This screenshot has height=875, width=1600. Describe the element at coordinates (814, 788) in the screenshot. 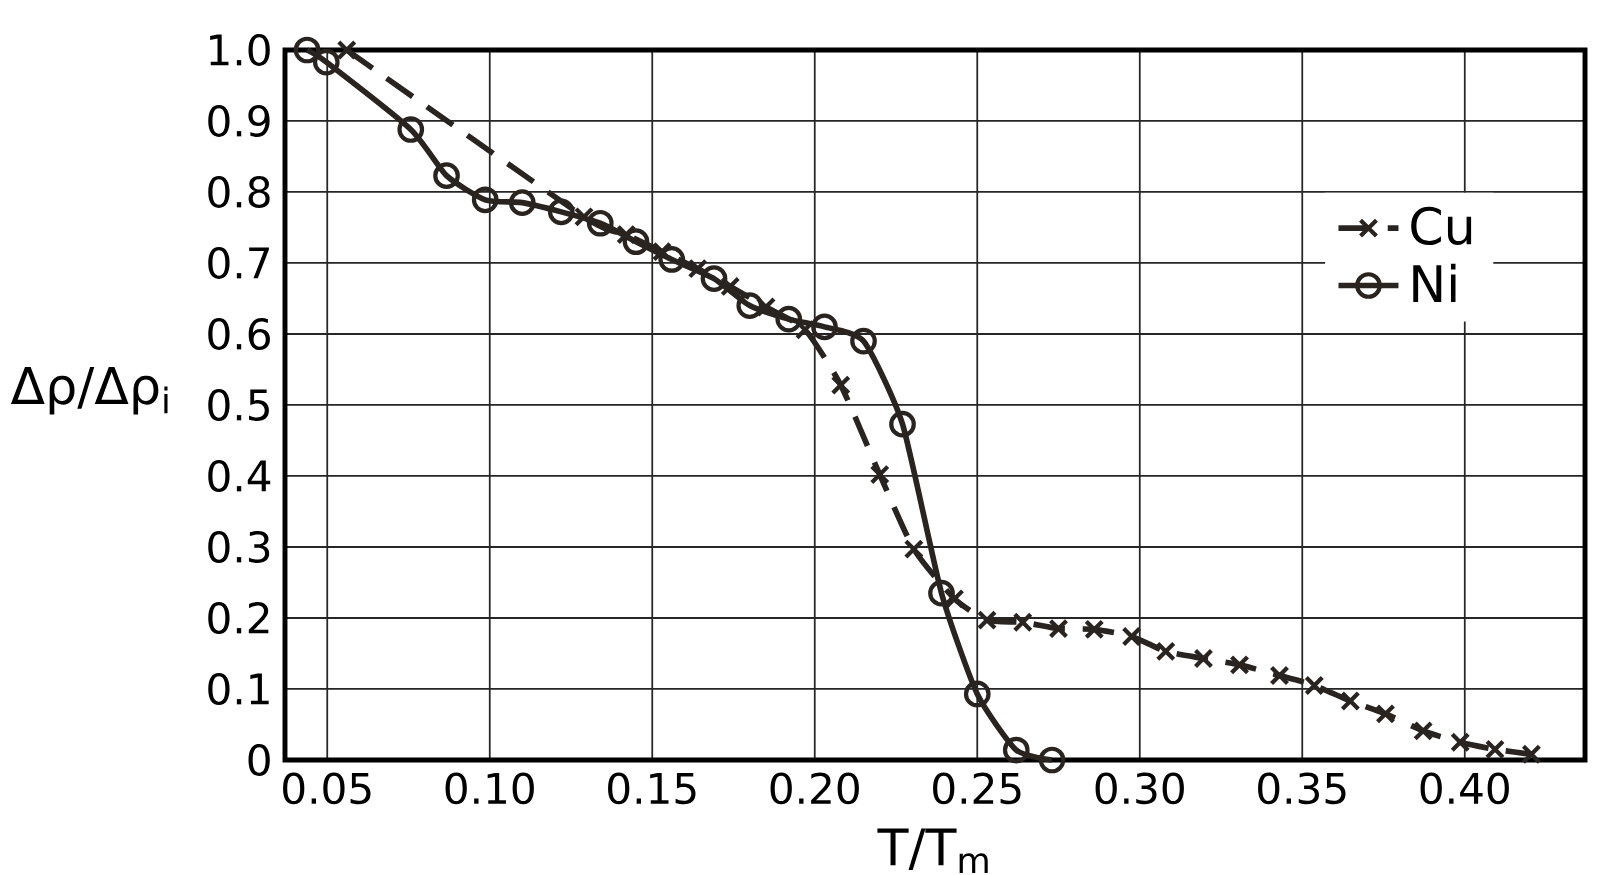

I see `x-tick-label: 0.20` at that location.